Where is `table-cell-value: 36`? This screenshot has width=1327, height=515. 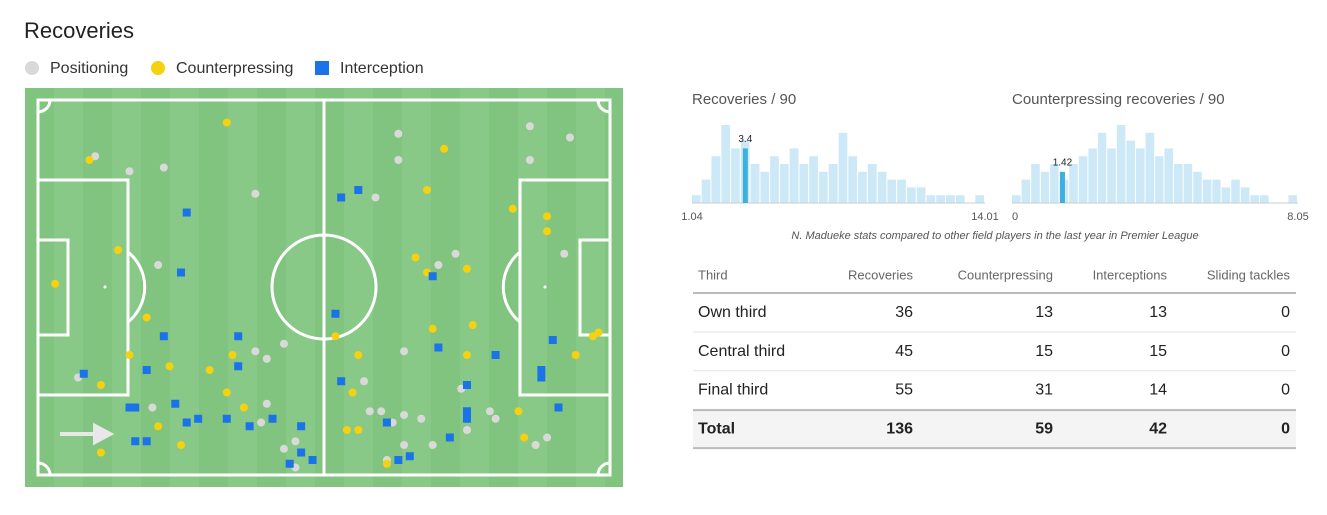 table-cell-value: 36 is located at coordinates (904, 312).